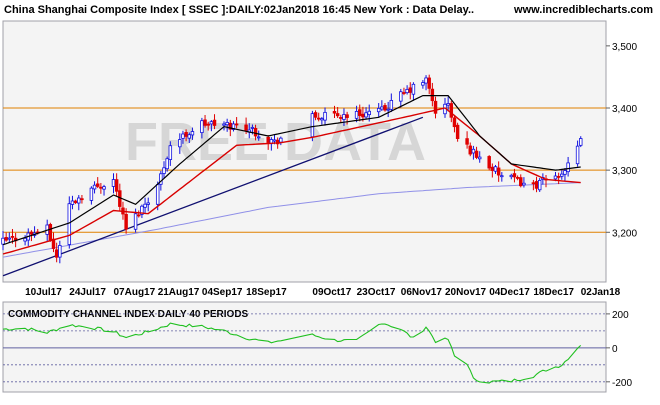 This screenshot has height=405, width=660. I want to click on date-tick-label-5: 18Sep17, so click(266, 292).